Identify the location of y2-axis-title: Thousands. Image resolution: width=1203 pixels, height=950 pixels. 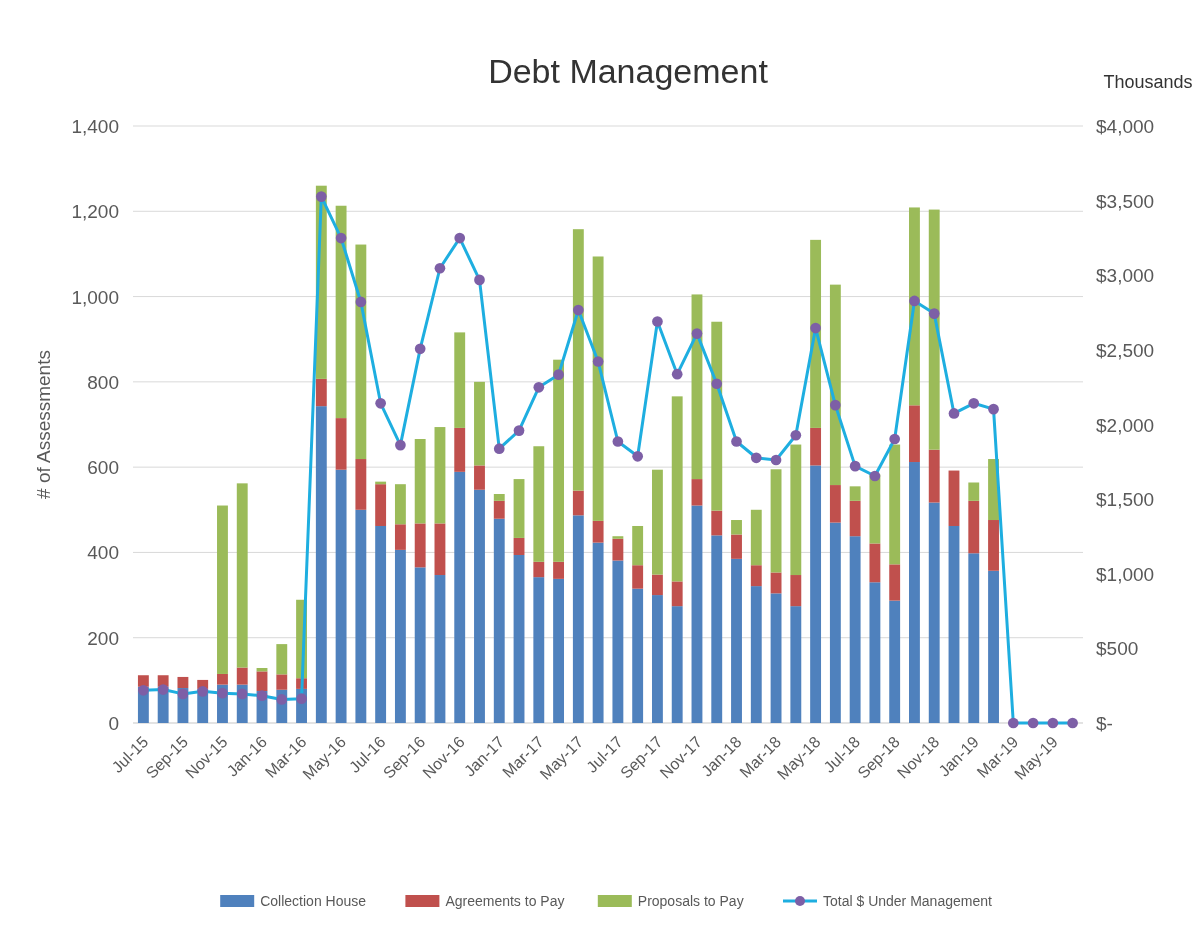
(1148, 82).